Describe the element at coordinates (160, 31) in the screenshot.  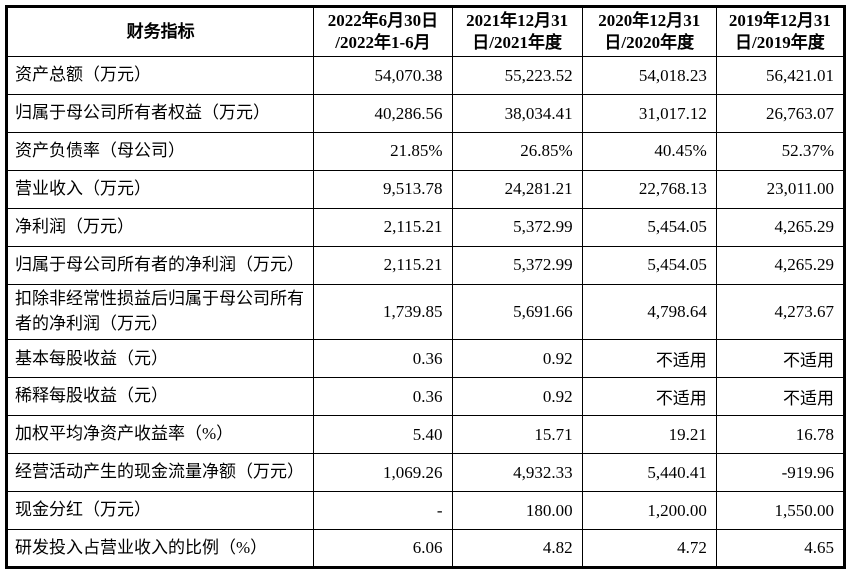
I see `header-indicator: 财务指标` at that location.